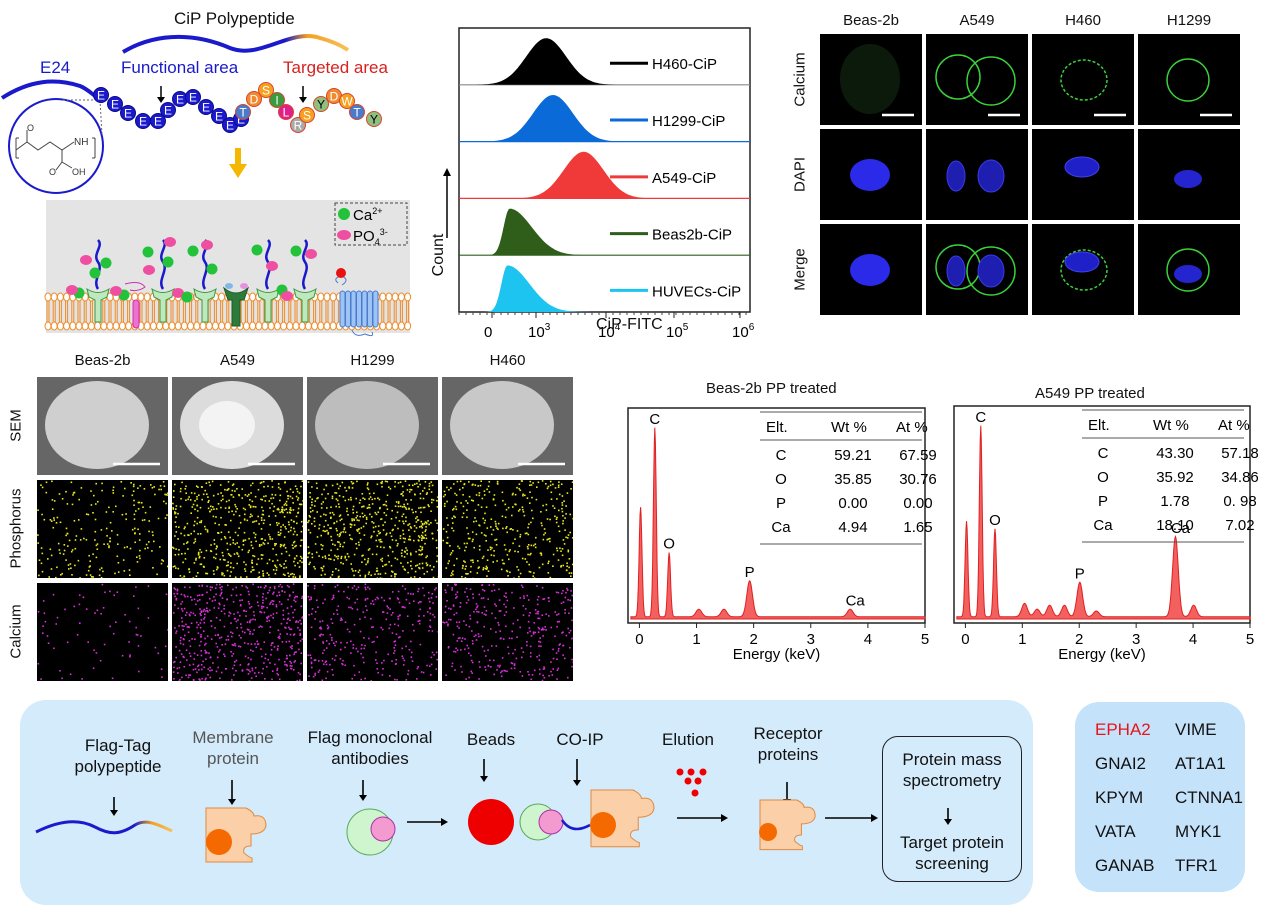  What do you see at coordinates (438, 255) in the screenshot?
I see `flow-ylabel-text: Count` at bounding box center [438, 255].